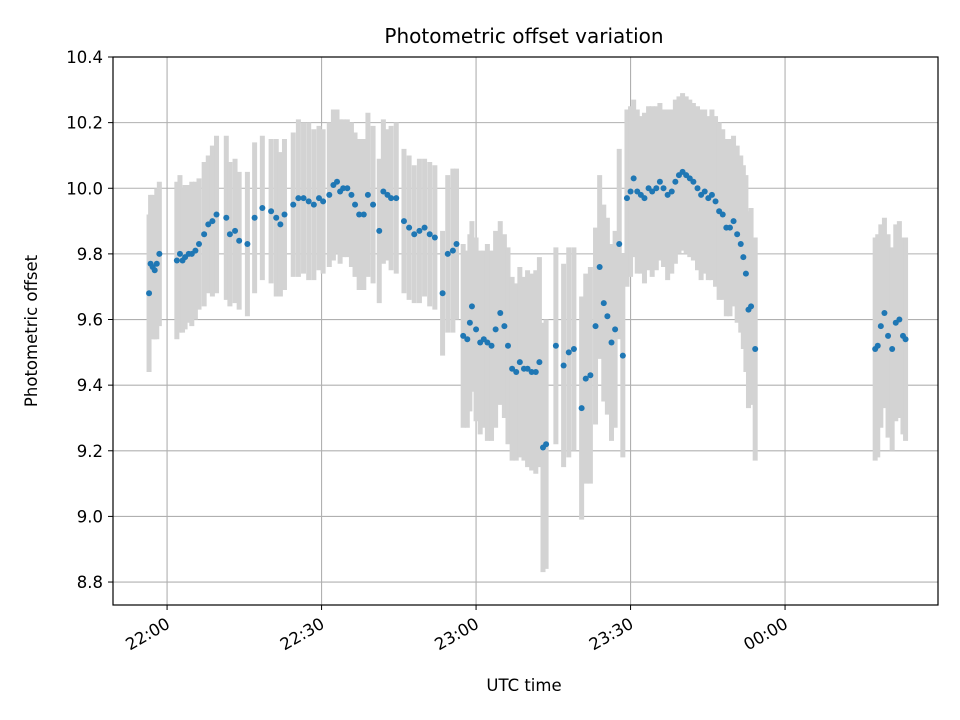 This screenshot has height=720, width=960. Describe the element at coordinates (456, 629) in the screenshot. I see `x-axis-ticks: 22:00 22:30 23:00 23:30 00:00` at that location.